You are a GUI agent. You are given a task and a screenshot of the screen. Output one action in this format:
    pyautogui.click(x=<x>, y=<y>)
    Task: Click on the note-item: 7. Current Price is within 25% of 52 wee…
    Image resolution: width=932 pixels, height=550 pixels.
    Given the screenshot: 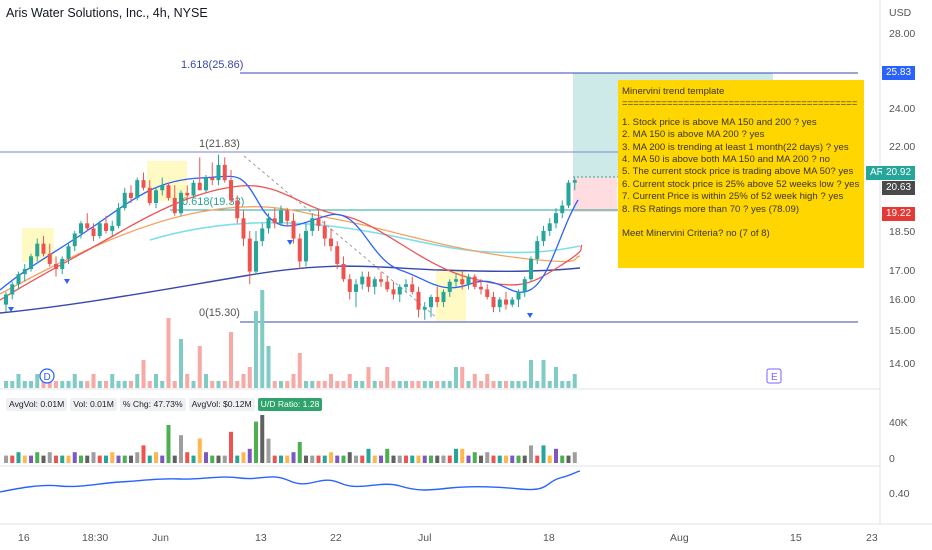 What is the action you would take?
    pyautogui.click(x=733, y=197)
    